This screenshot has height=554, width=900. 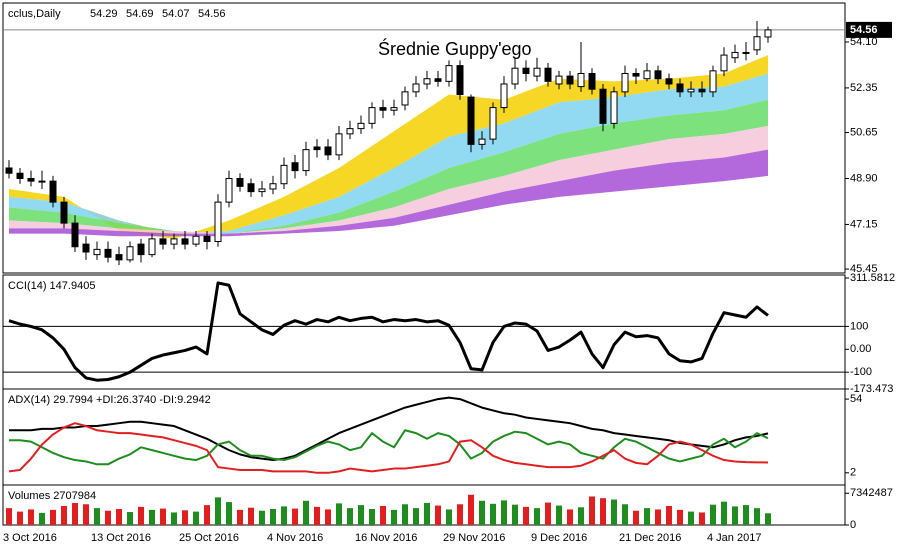 I want to click on y-tick-label: 311.5812, so click(x=872, y=278).